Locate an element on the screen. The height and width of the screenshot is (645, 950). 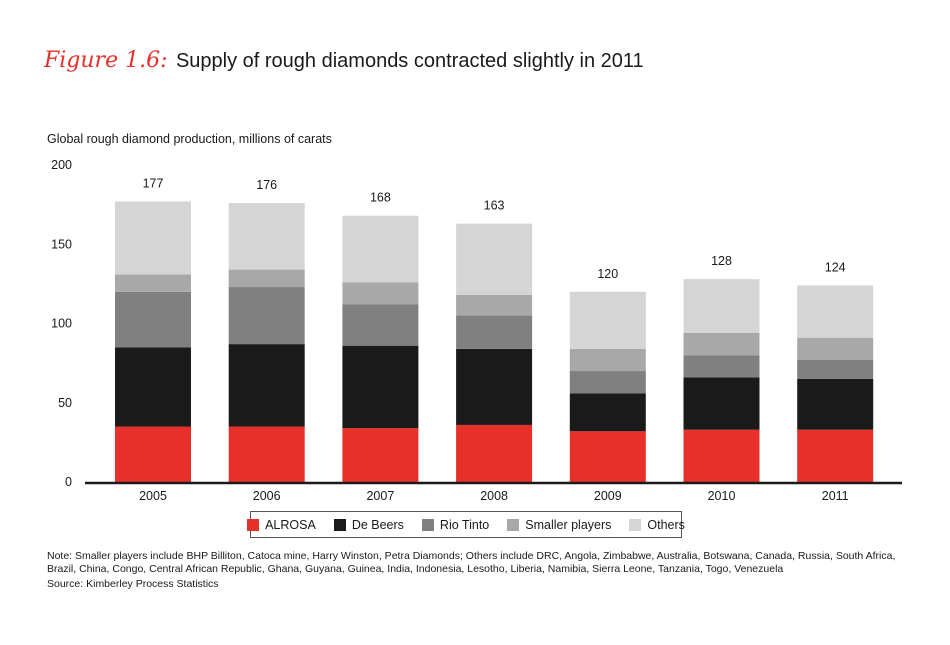
bar-total-label: 177 is located at coordinates (153, 183).